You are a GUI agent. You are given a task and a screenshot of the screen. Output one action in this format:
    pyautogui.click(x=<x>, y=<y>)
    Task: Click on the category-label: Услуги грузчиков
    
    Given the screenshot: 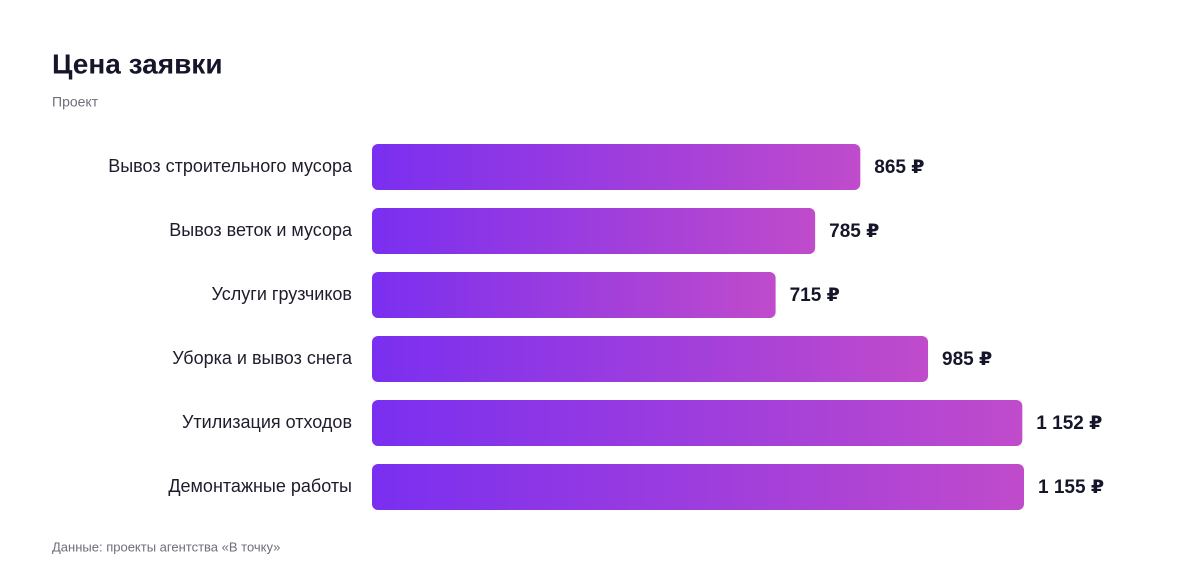 What is the action you would take?
    pyautogui.click(x=282, y=294)
    